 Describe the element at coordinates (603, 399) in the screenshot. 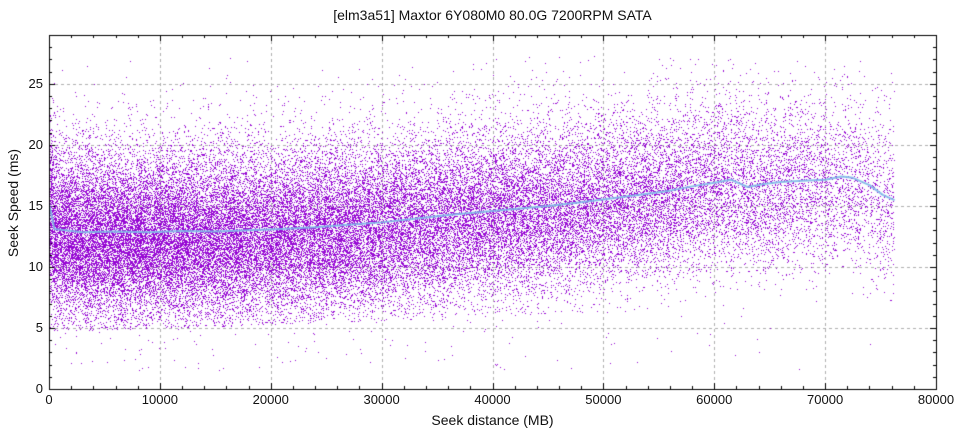

I see `x-tick-label-50000: 50000` at that location.